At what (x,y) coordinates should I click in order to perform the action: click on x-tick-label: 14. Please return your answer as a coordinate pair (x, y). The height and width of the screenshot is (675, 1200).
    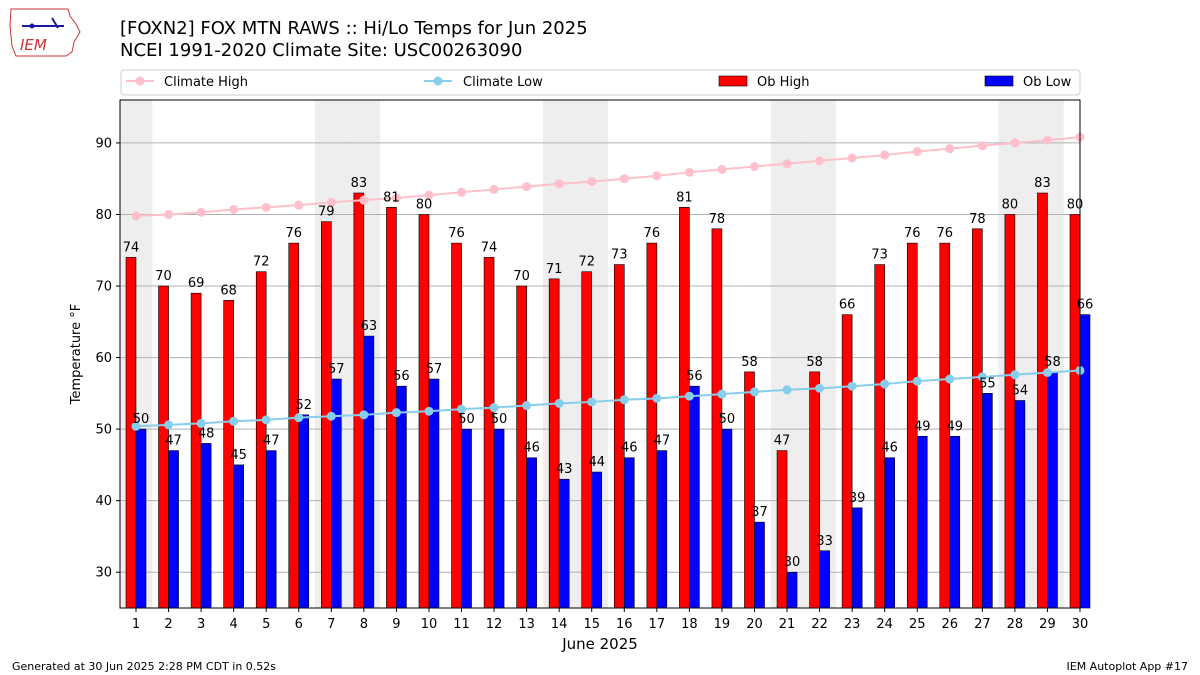
    Looking at the image, I should click on (559, 624).